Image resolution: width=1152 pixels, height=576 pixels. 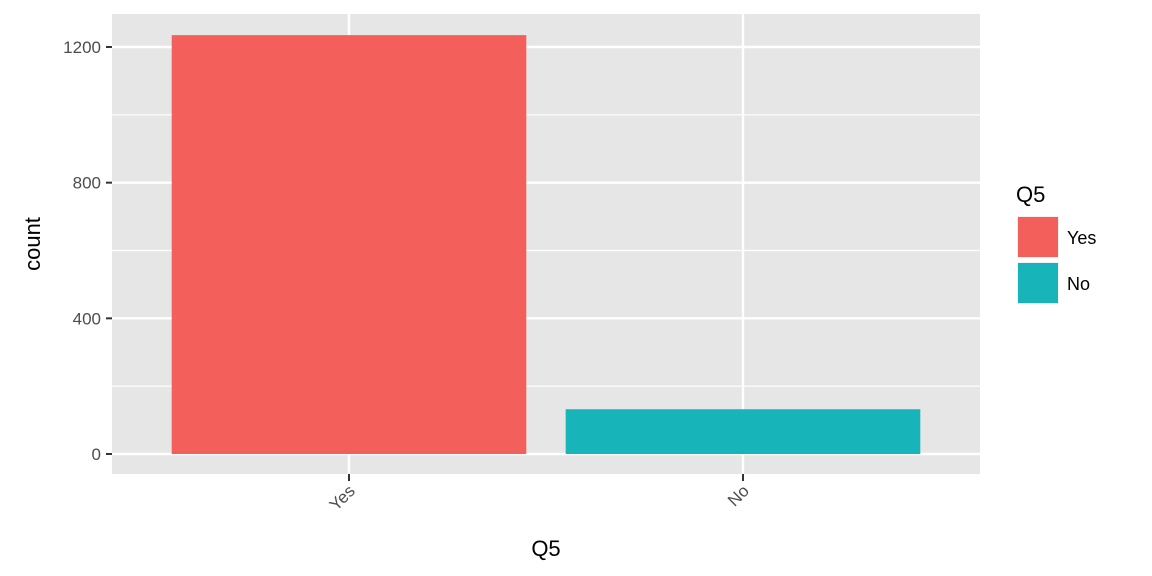 I want to click on x-axis: Yes No, so click(x=539, y=494).